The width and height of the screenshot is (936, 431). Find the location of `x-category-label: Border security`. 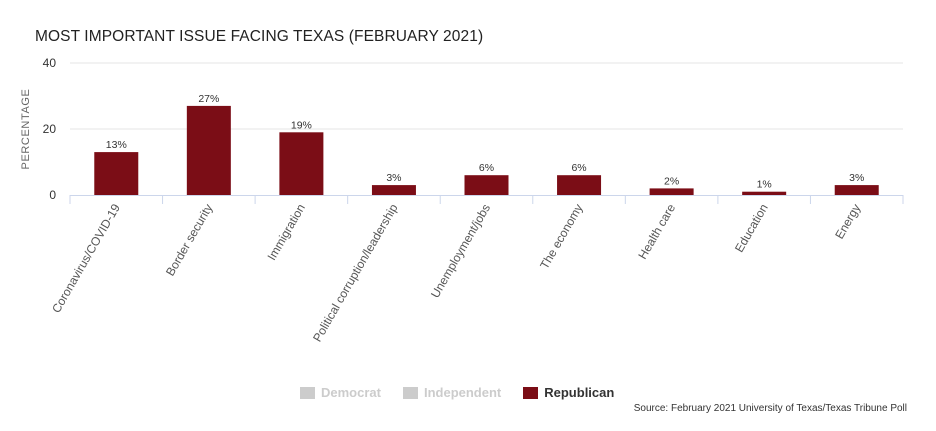

x-category-label: Border security is located at coordinates (189, 240).